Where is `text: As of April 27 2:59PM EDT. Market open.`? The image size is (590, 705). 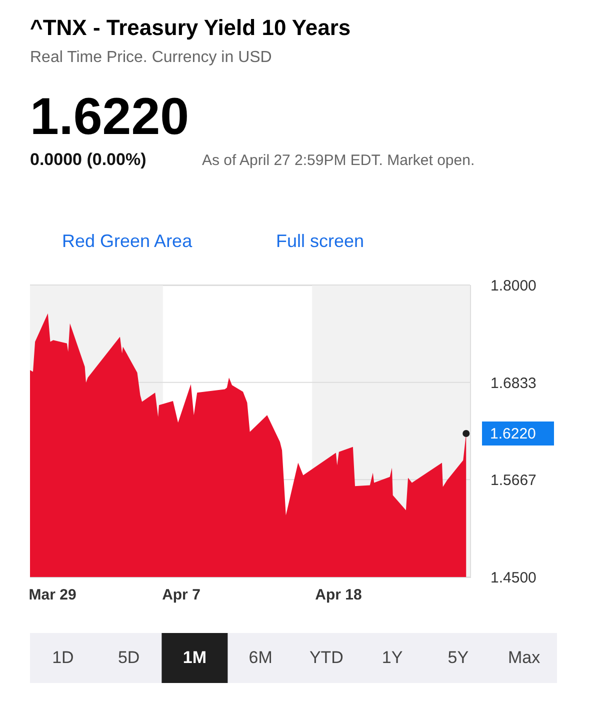 text: As of April 27 2:59PM EDT. Market open. is located at coordinates (338, 160).